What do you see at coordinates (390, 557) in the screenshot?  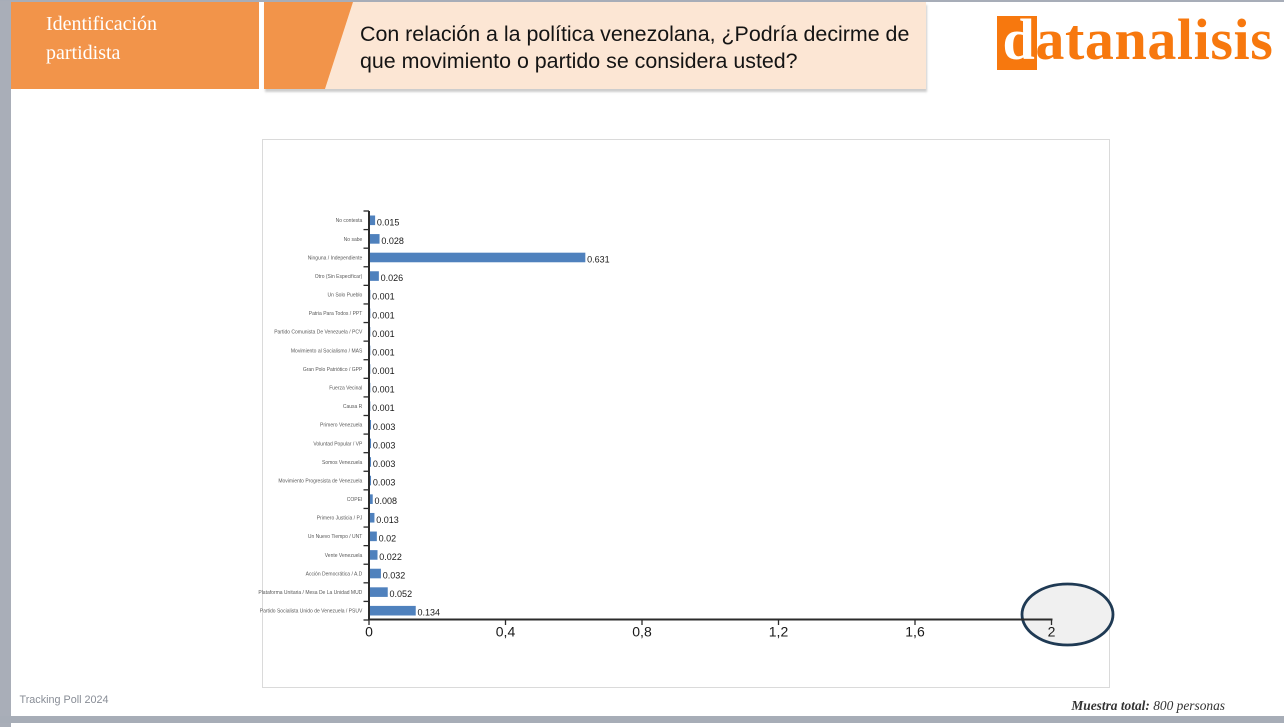 I see `svg-text: 0.022` at bounding box center [390, 557].